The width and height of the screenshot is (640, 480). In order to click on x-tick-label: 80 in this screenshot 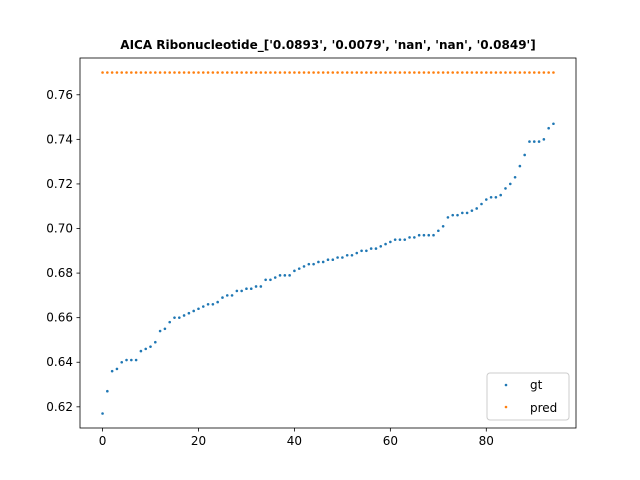, I will do `click(486, 441)`.